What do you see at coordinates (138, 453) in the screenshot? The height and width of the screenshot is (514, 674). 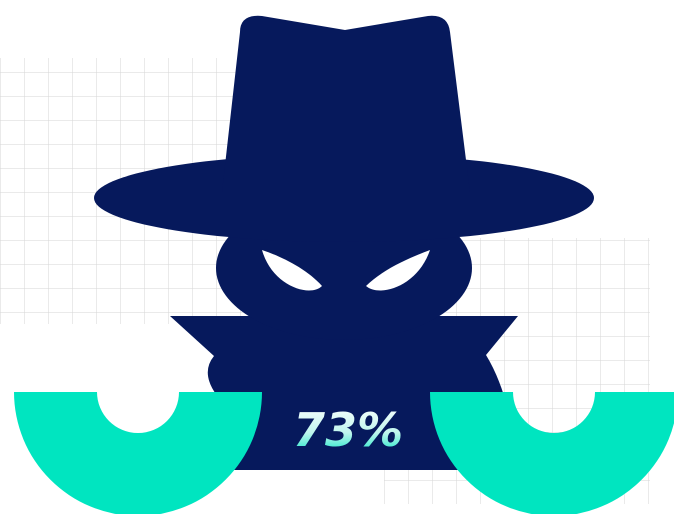 I see `left-gauge-arc-icon` at bounding box center [138, 453].